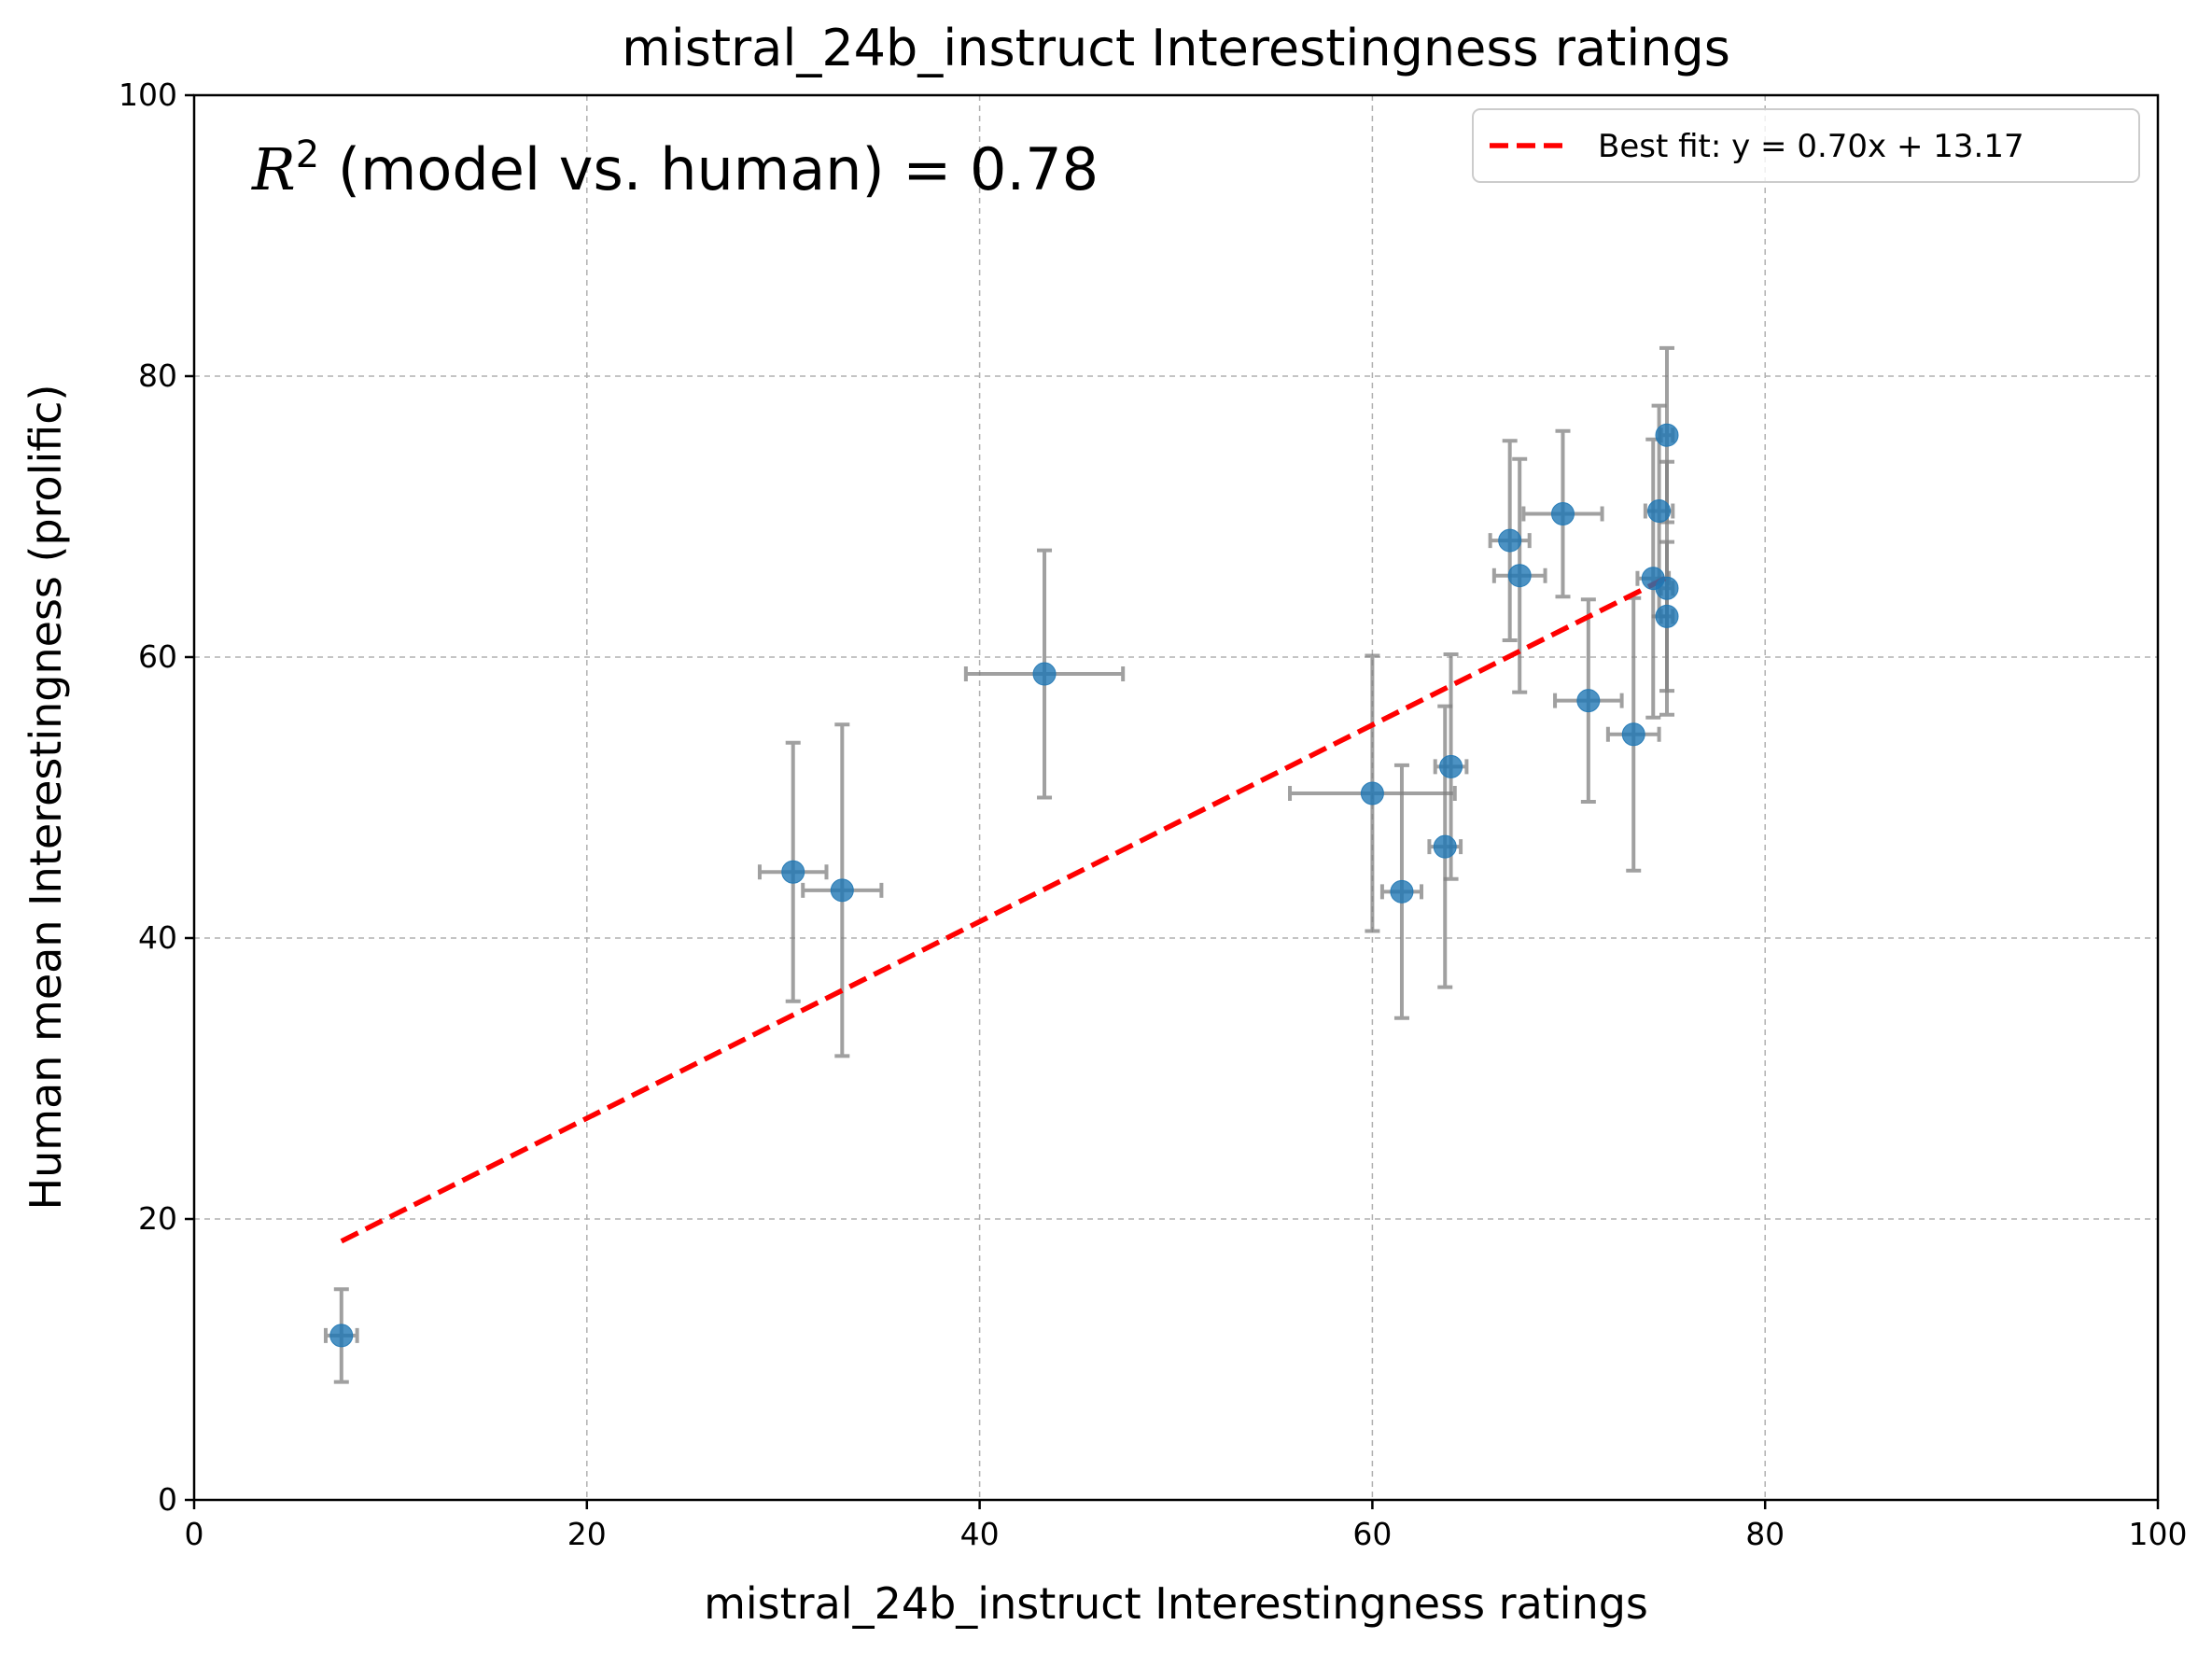 The width and height of the screenshot is (2212, 1653). What do you see at coordinates (167, 1500) in the screenshot?
I see `y-tick-label: 0` at bounding box center [167, 1500].